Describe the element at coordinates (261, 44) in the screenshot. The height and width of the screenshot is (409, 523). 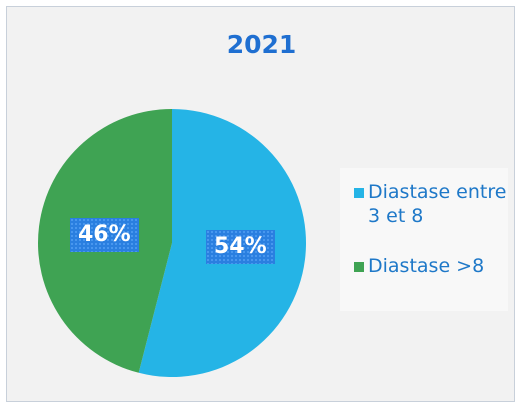
I see `chart-title: 2021` at that location.